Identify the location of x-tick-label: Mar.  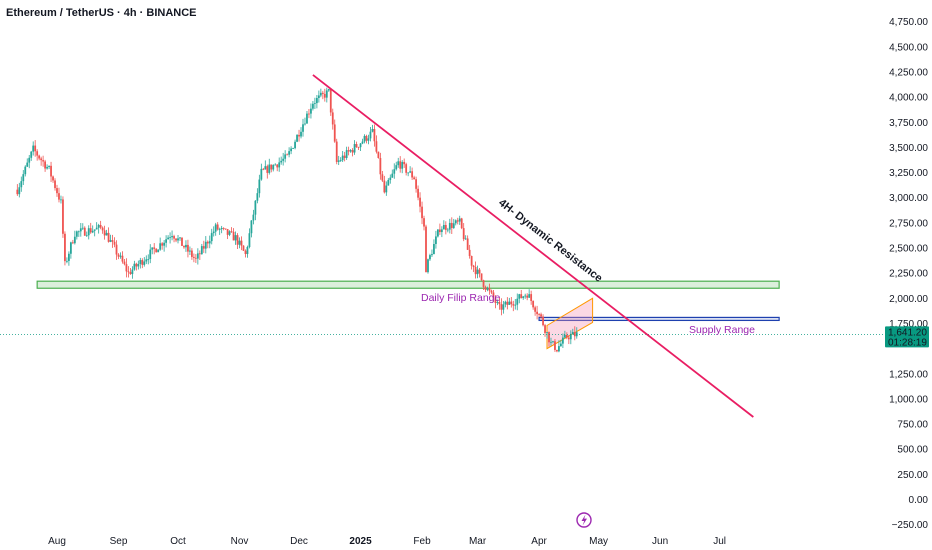
(478, 541).